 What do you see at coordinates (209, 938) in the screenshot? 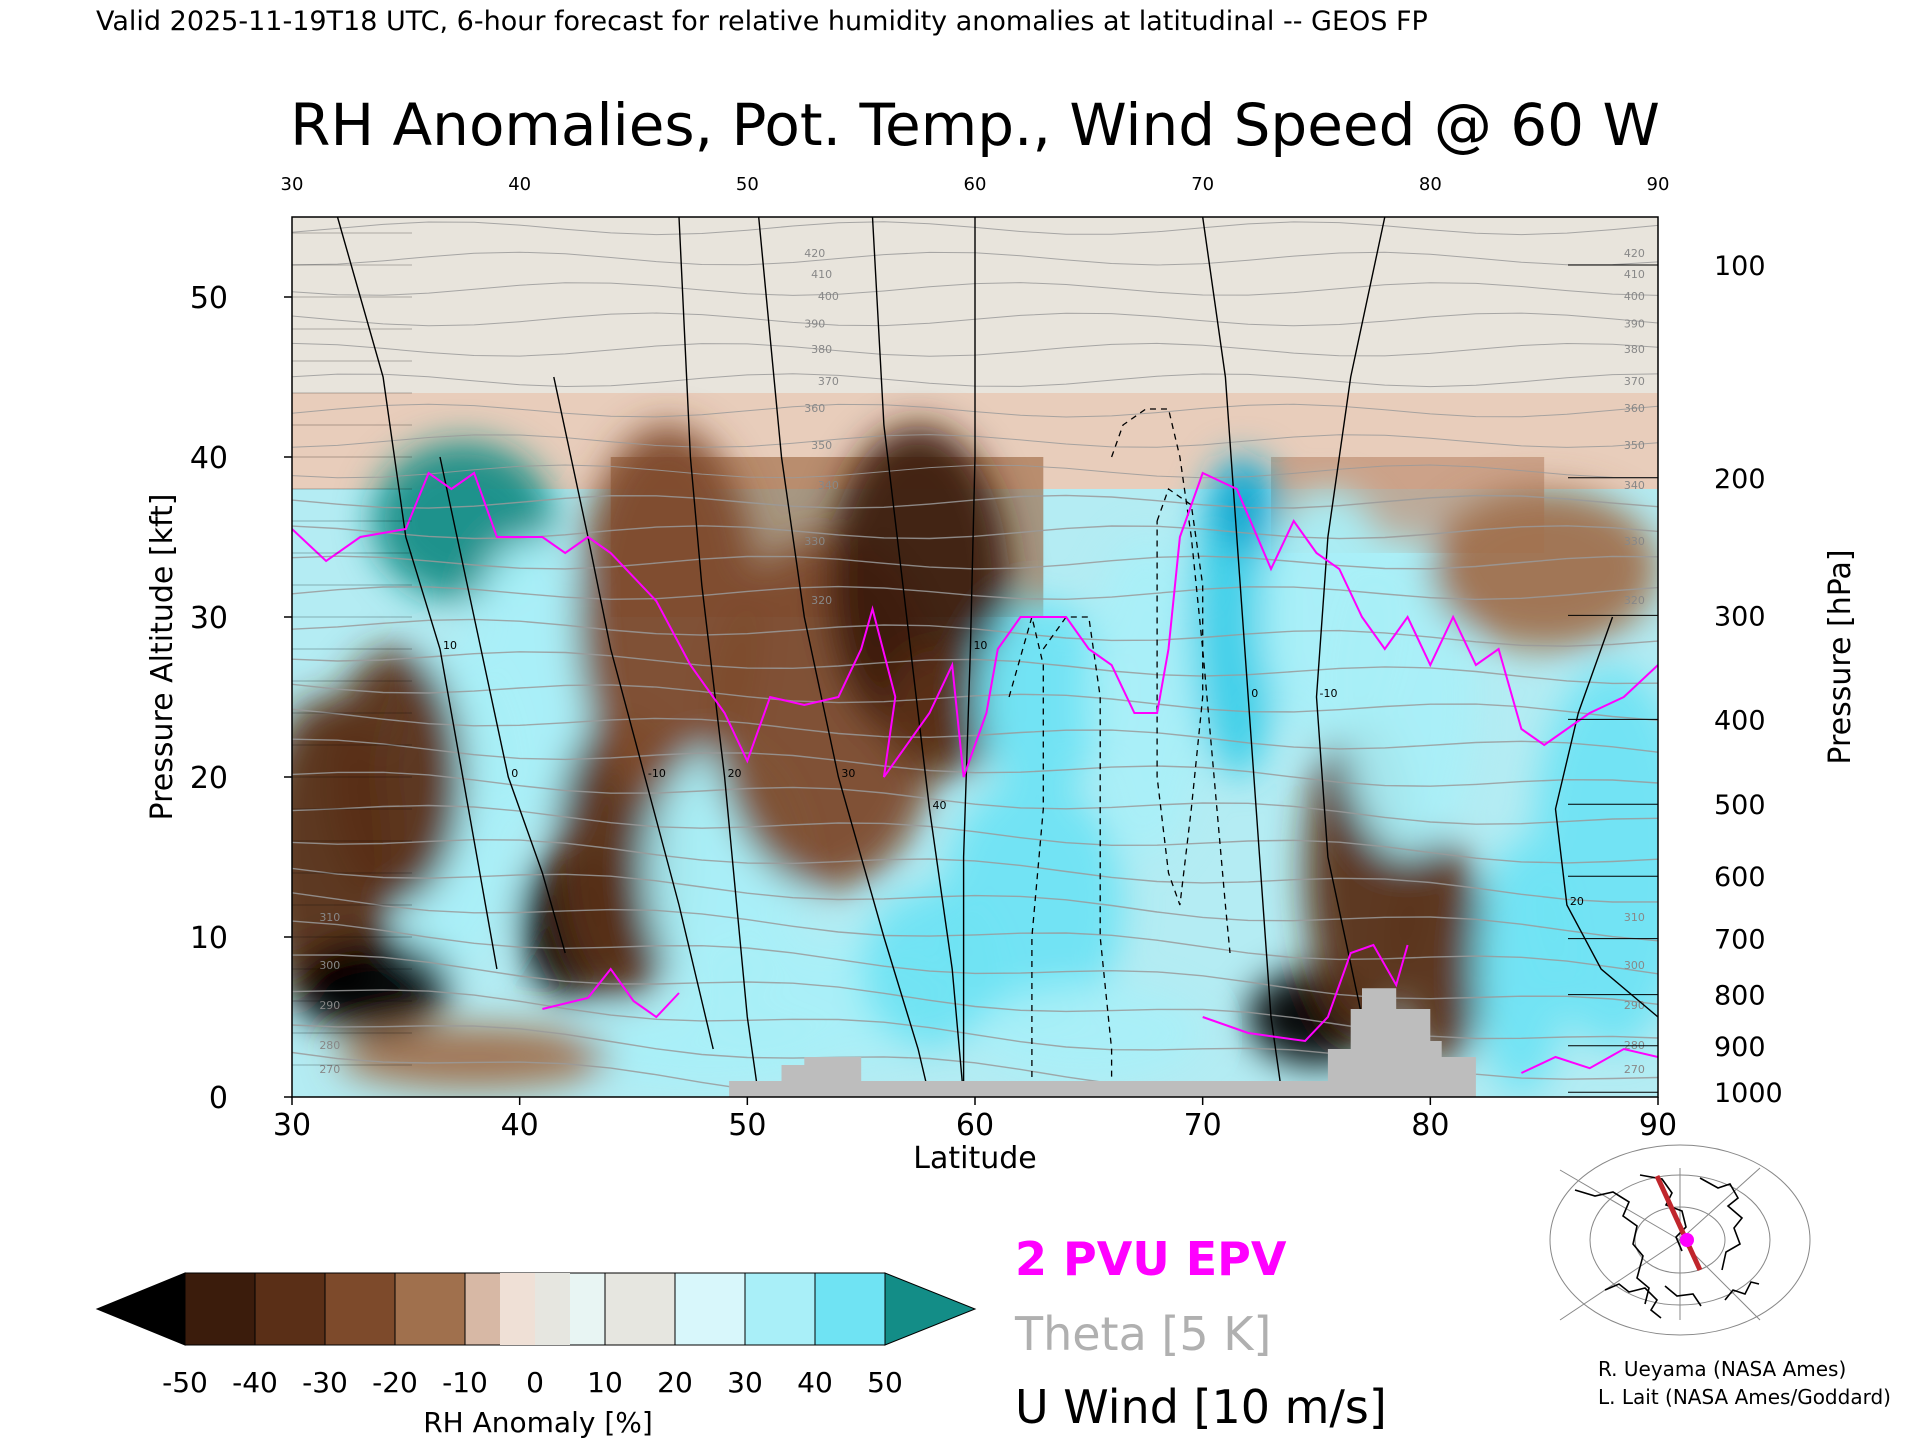
I see `y-tick-label: 10` at bounding box center [209, 938].